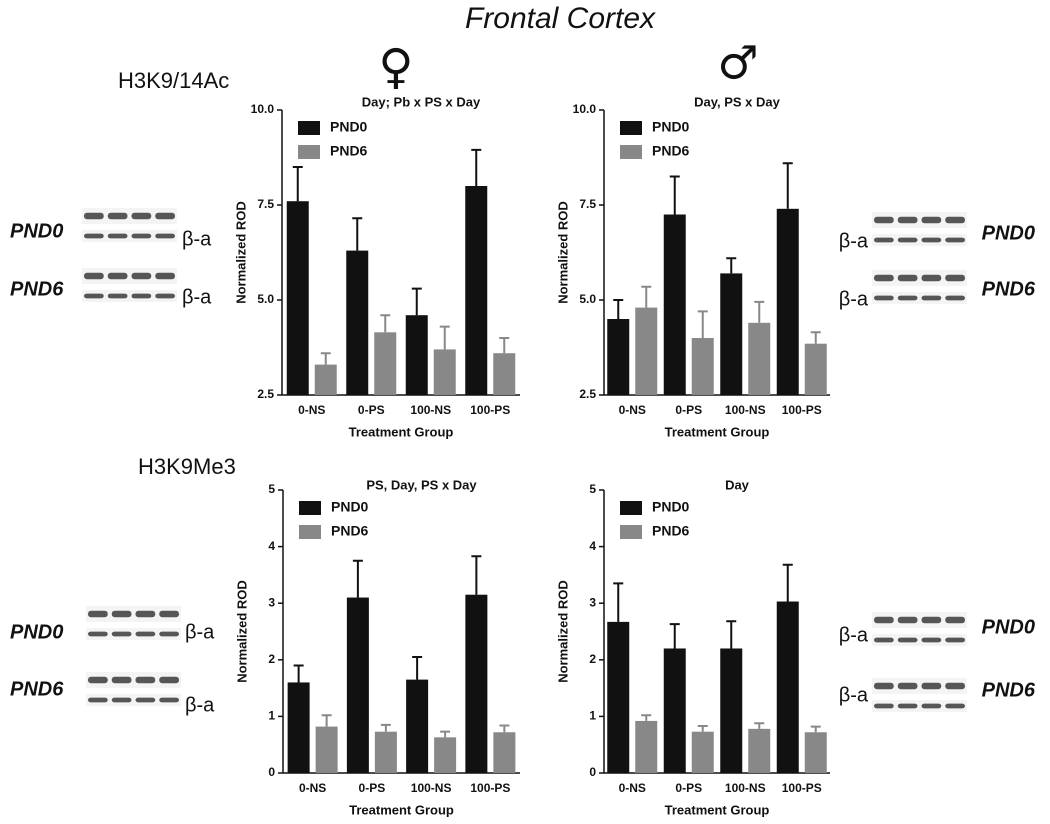 The image size is (1050, 824). I want to click on chart-title: Day, so click(737, 484).